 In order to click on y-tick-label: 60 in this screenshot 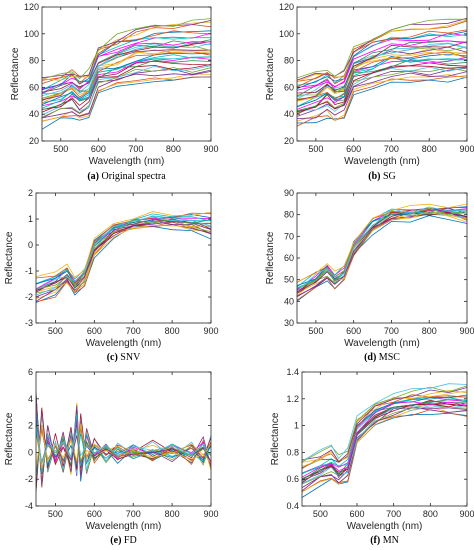, I will do `click(34, 87)`.